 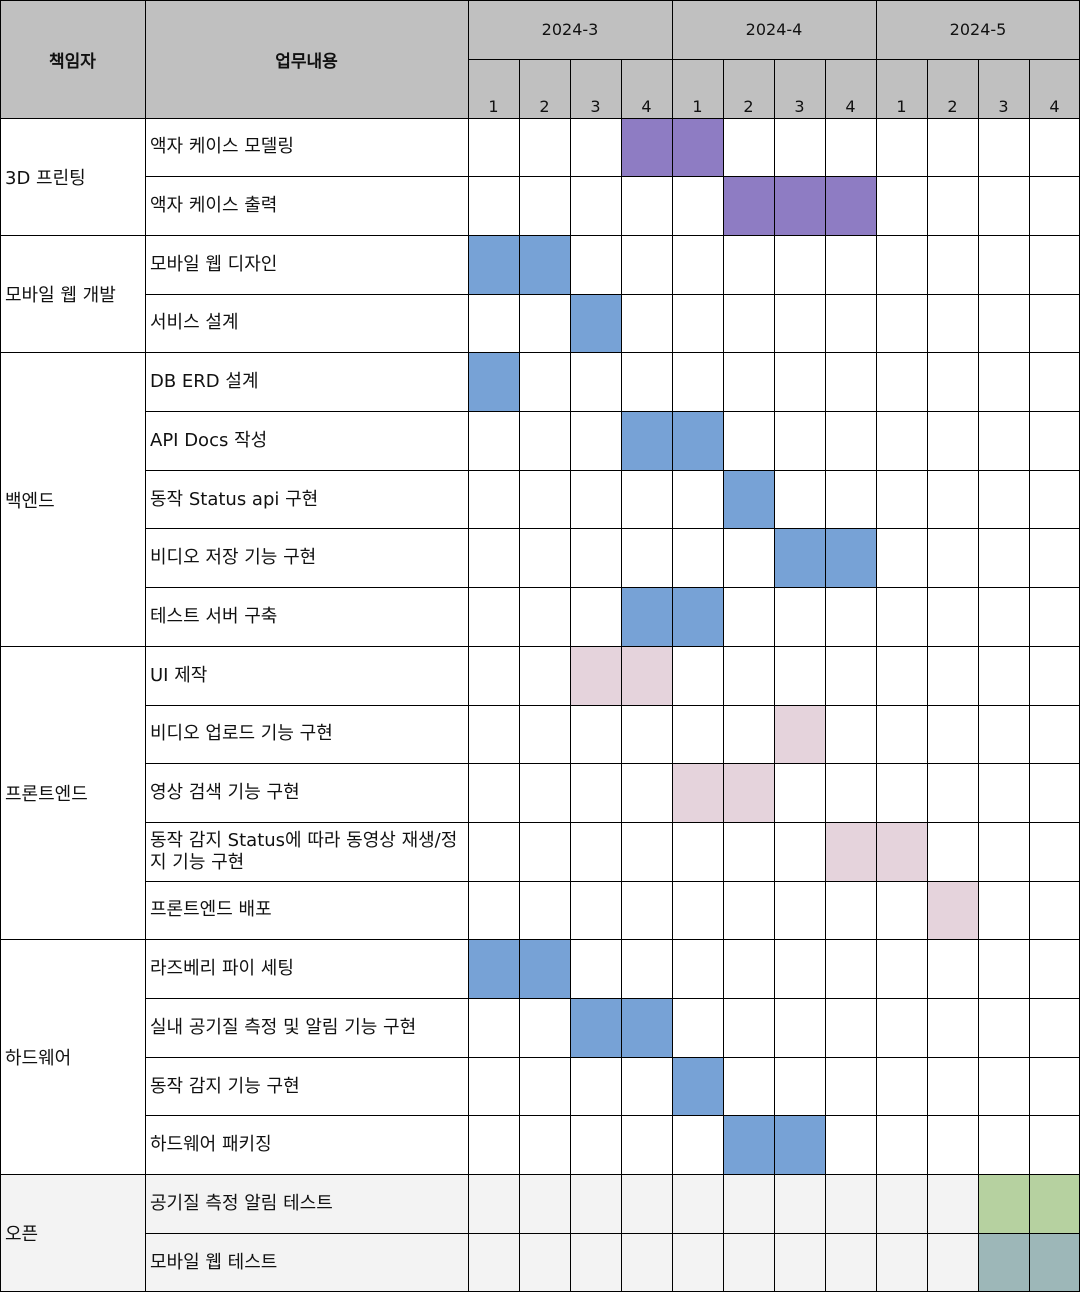 I want to click on task-label: 실내 공기질 측정 및 알림 기능 구현, so click(x=306, y=1028).